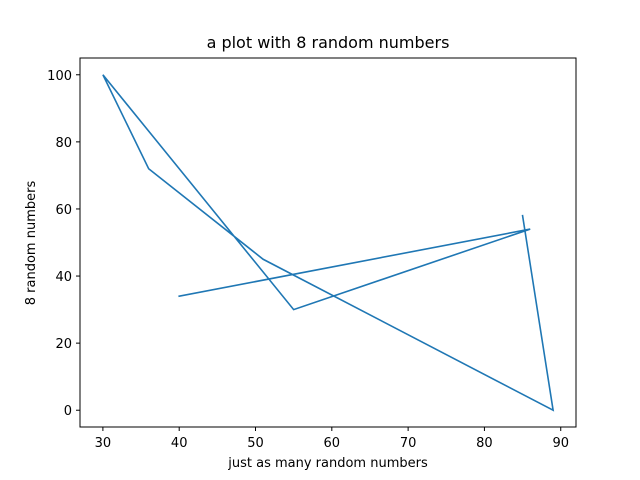 Image resolution: width=640 pixels, height=480 pixels. I want to click on x-tick-label: 90, so click(560, 443).